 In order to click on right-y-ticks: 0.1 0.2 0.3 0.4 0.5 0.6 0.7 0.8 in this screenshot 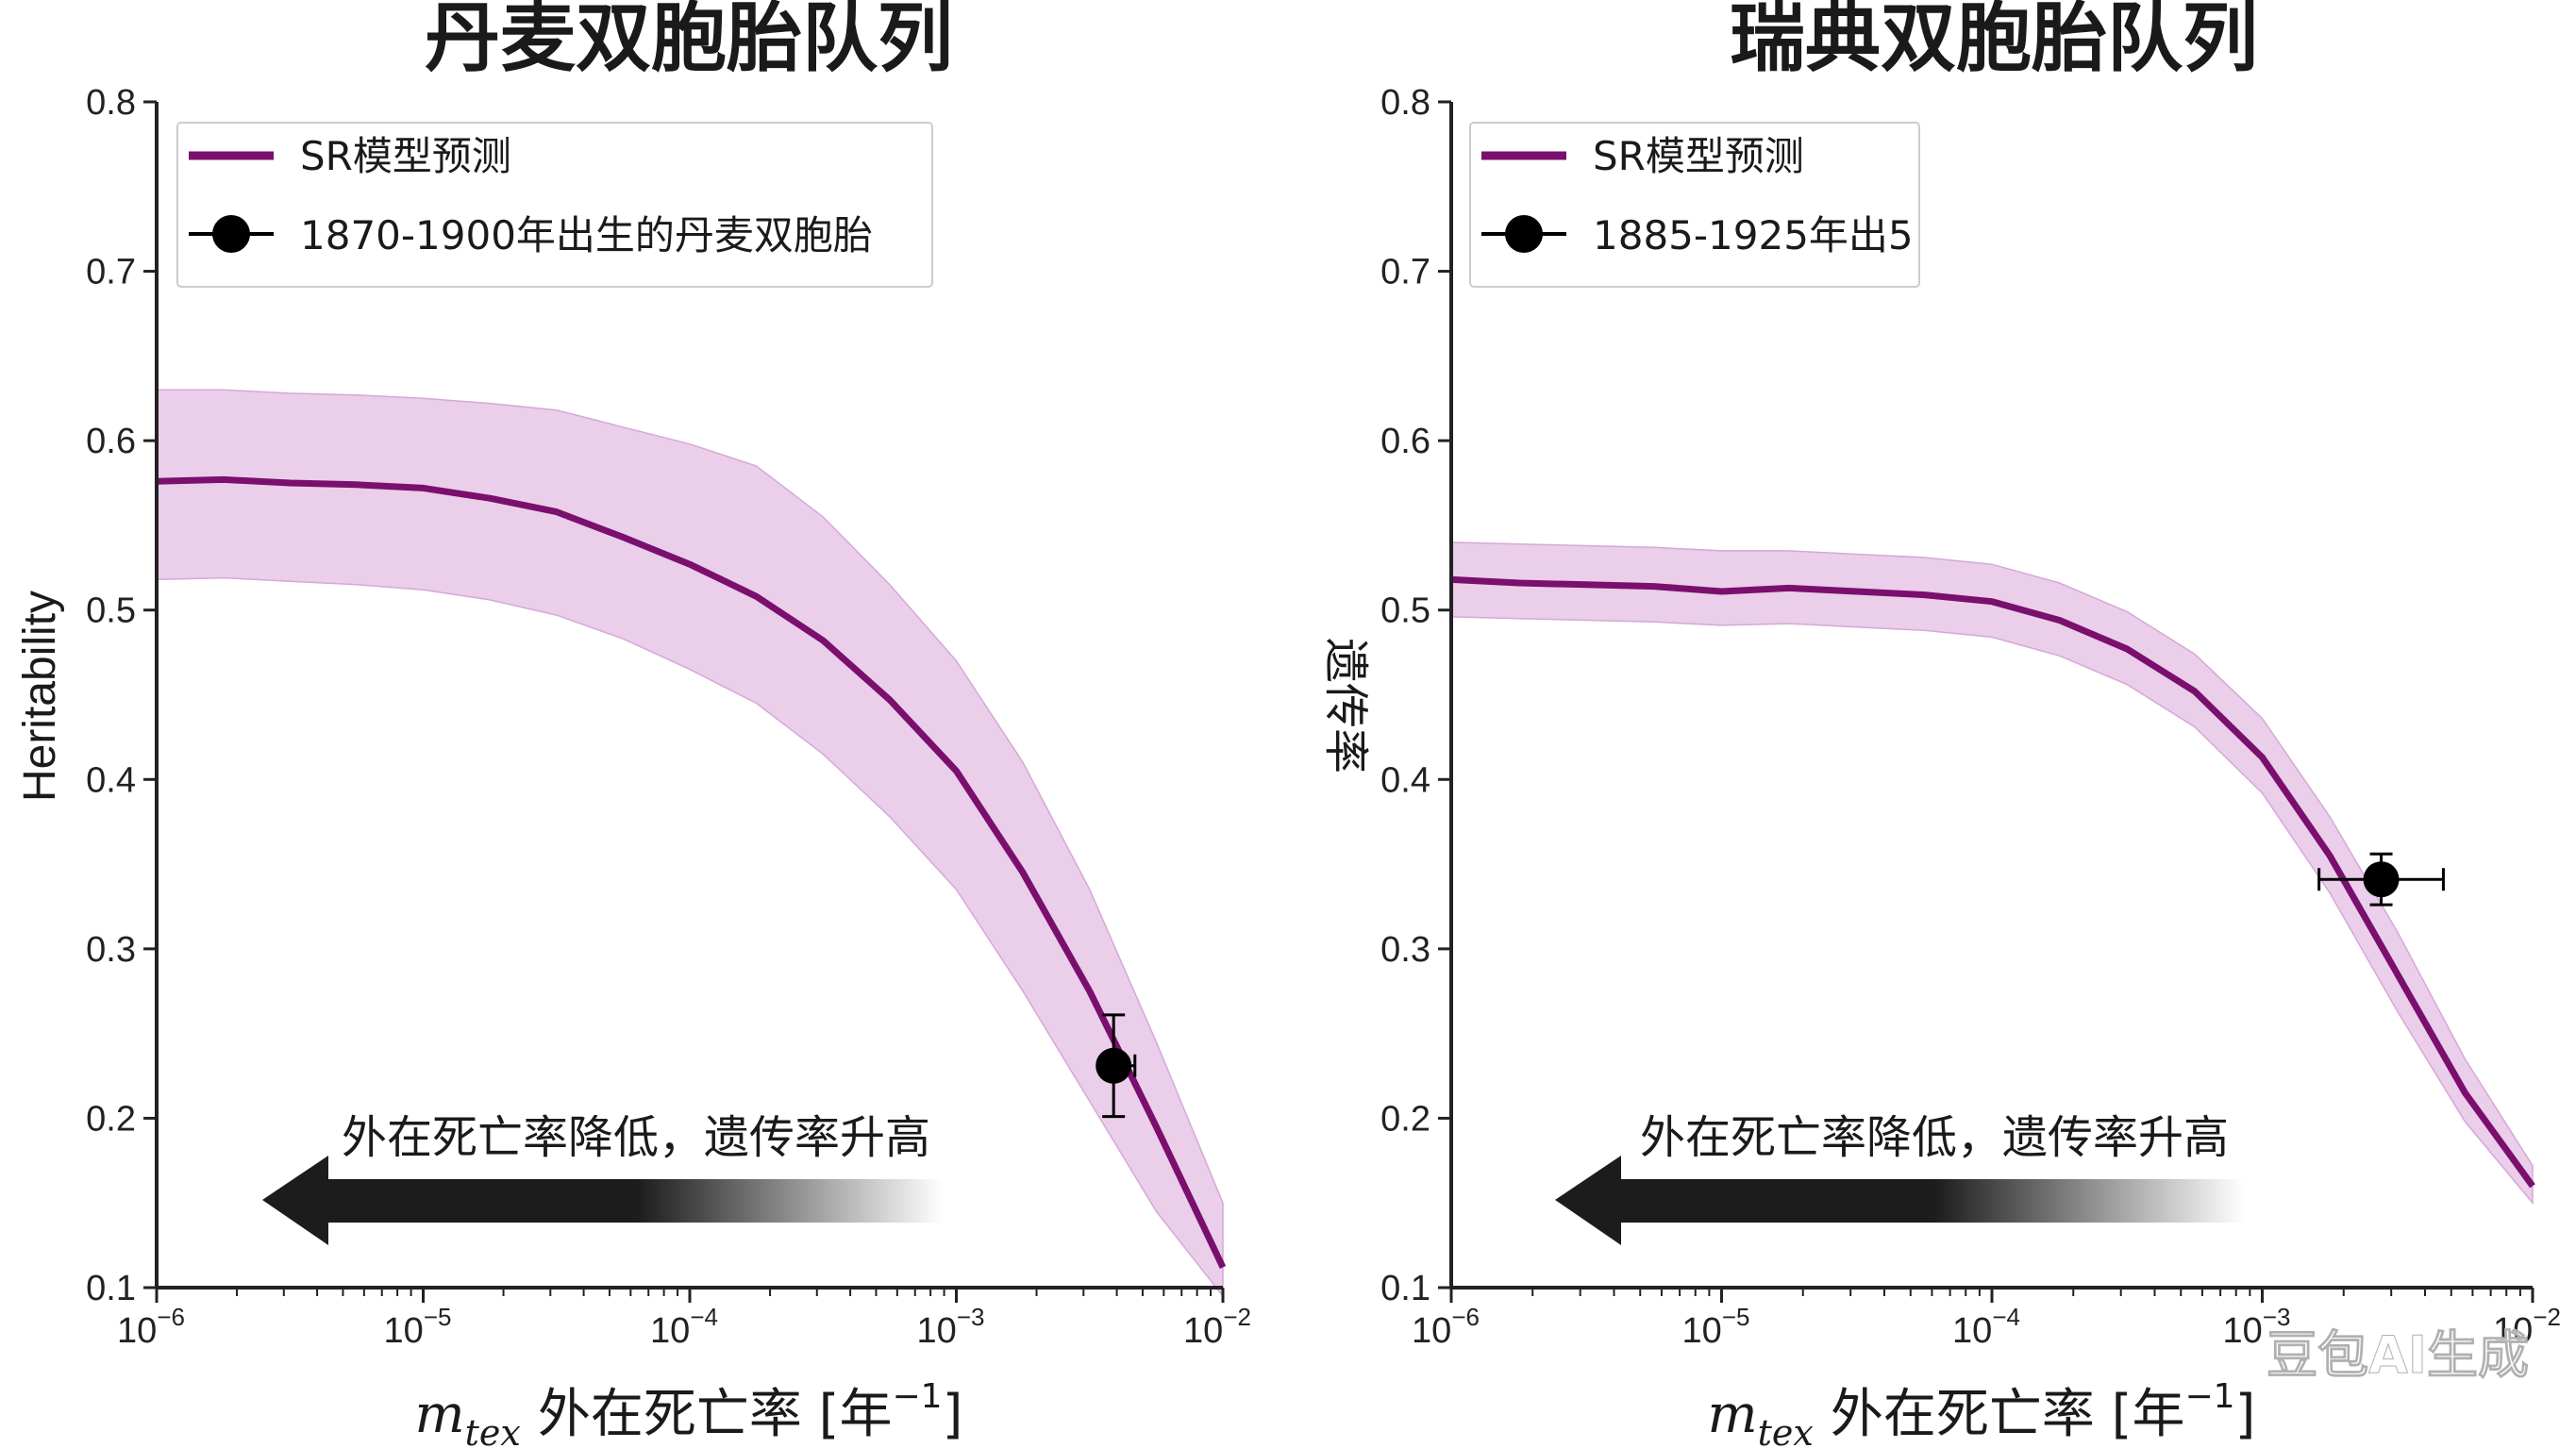, I will do `click(1415, 695)`.